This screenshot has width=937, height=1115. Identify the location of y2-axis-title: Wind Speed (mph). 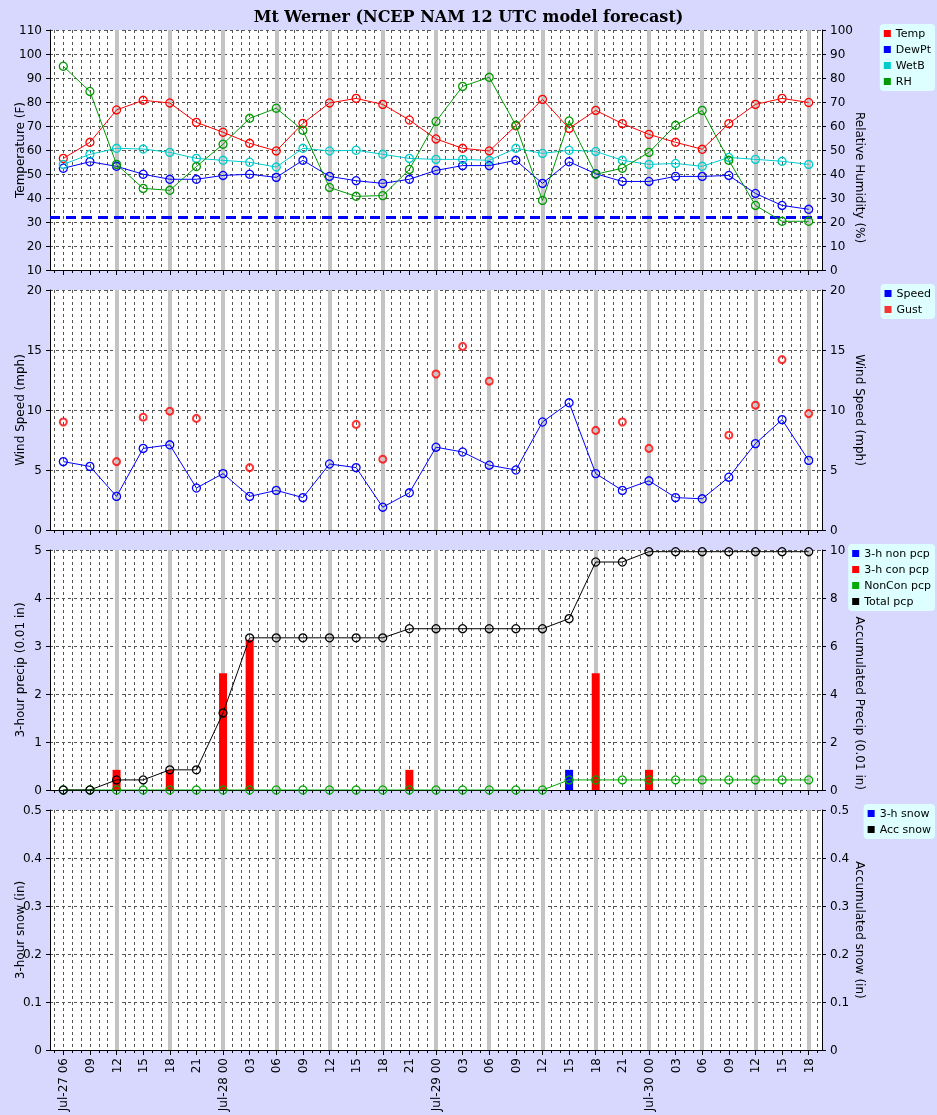
(860, 410).